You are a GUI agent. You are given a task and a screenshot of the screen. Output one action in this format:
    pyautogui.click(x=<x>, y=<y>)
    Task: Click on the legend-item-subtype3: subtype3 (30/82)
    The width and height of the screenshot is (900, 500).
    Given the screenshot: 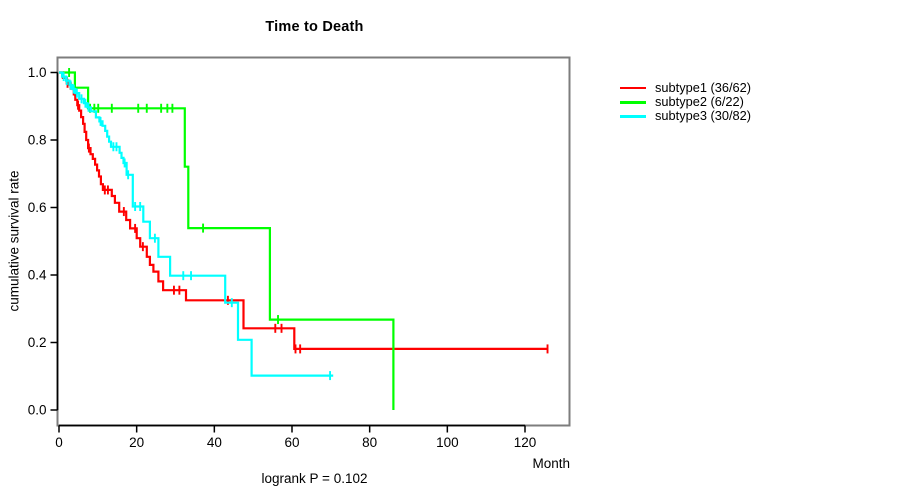 What is the action you would take?
    pyautogui.click(x=685, y=116)
    